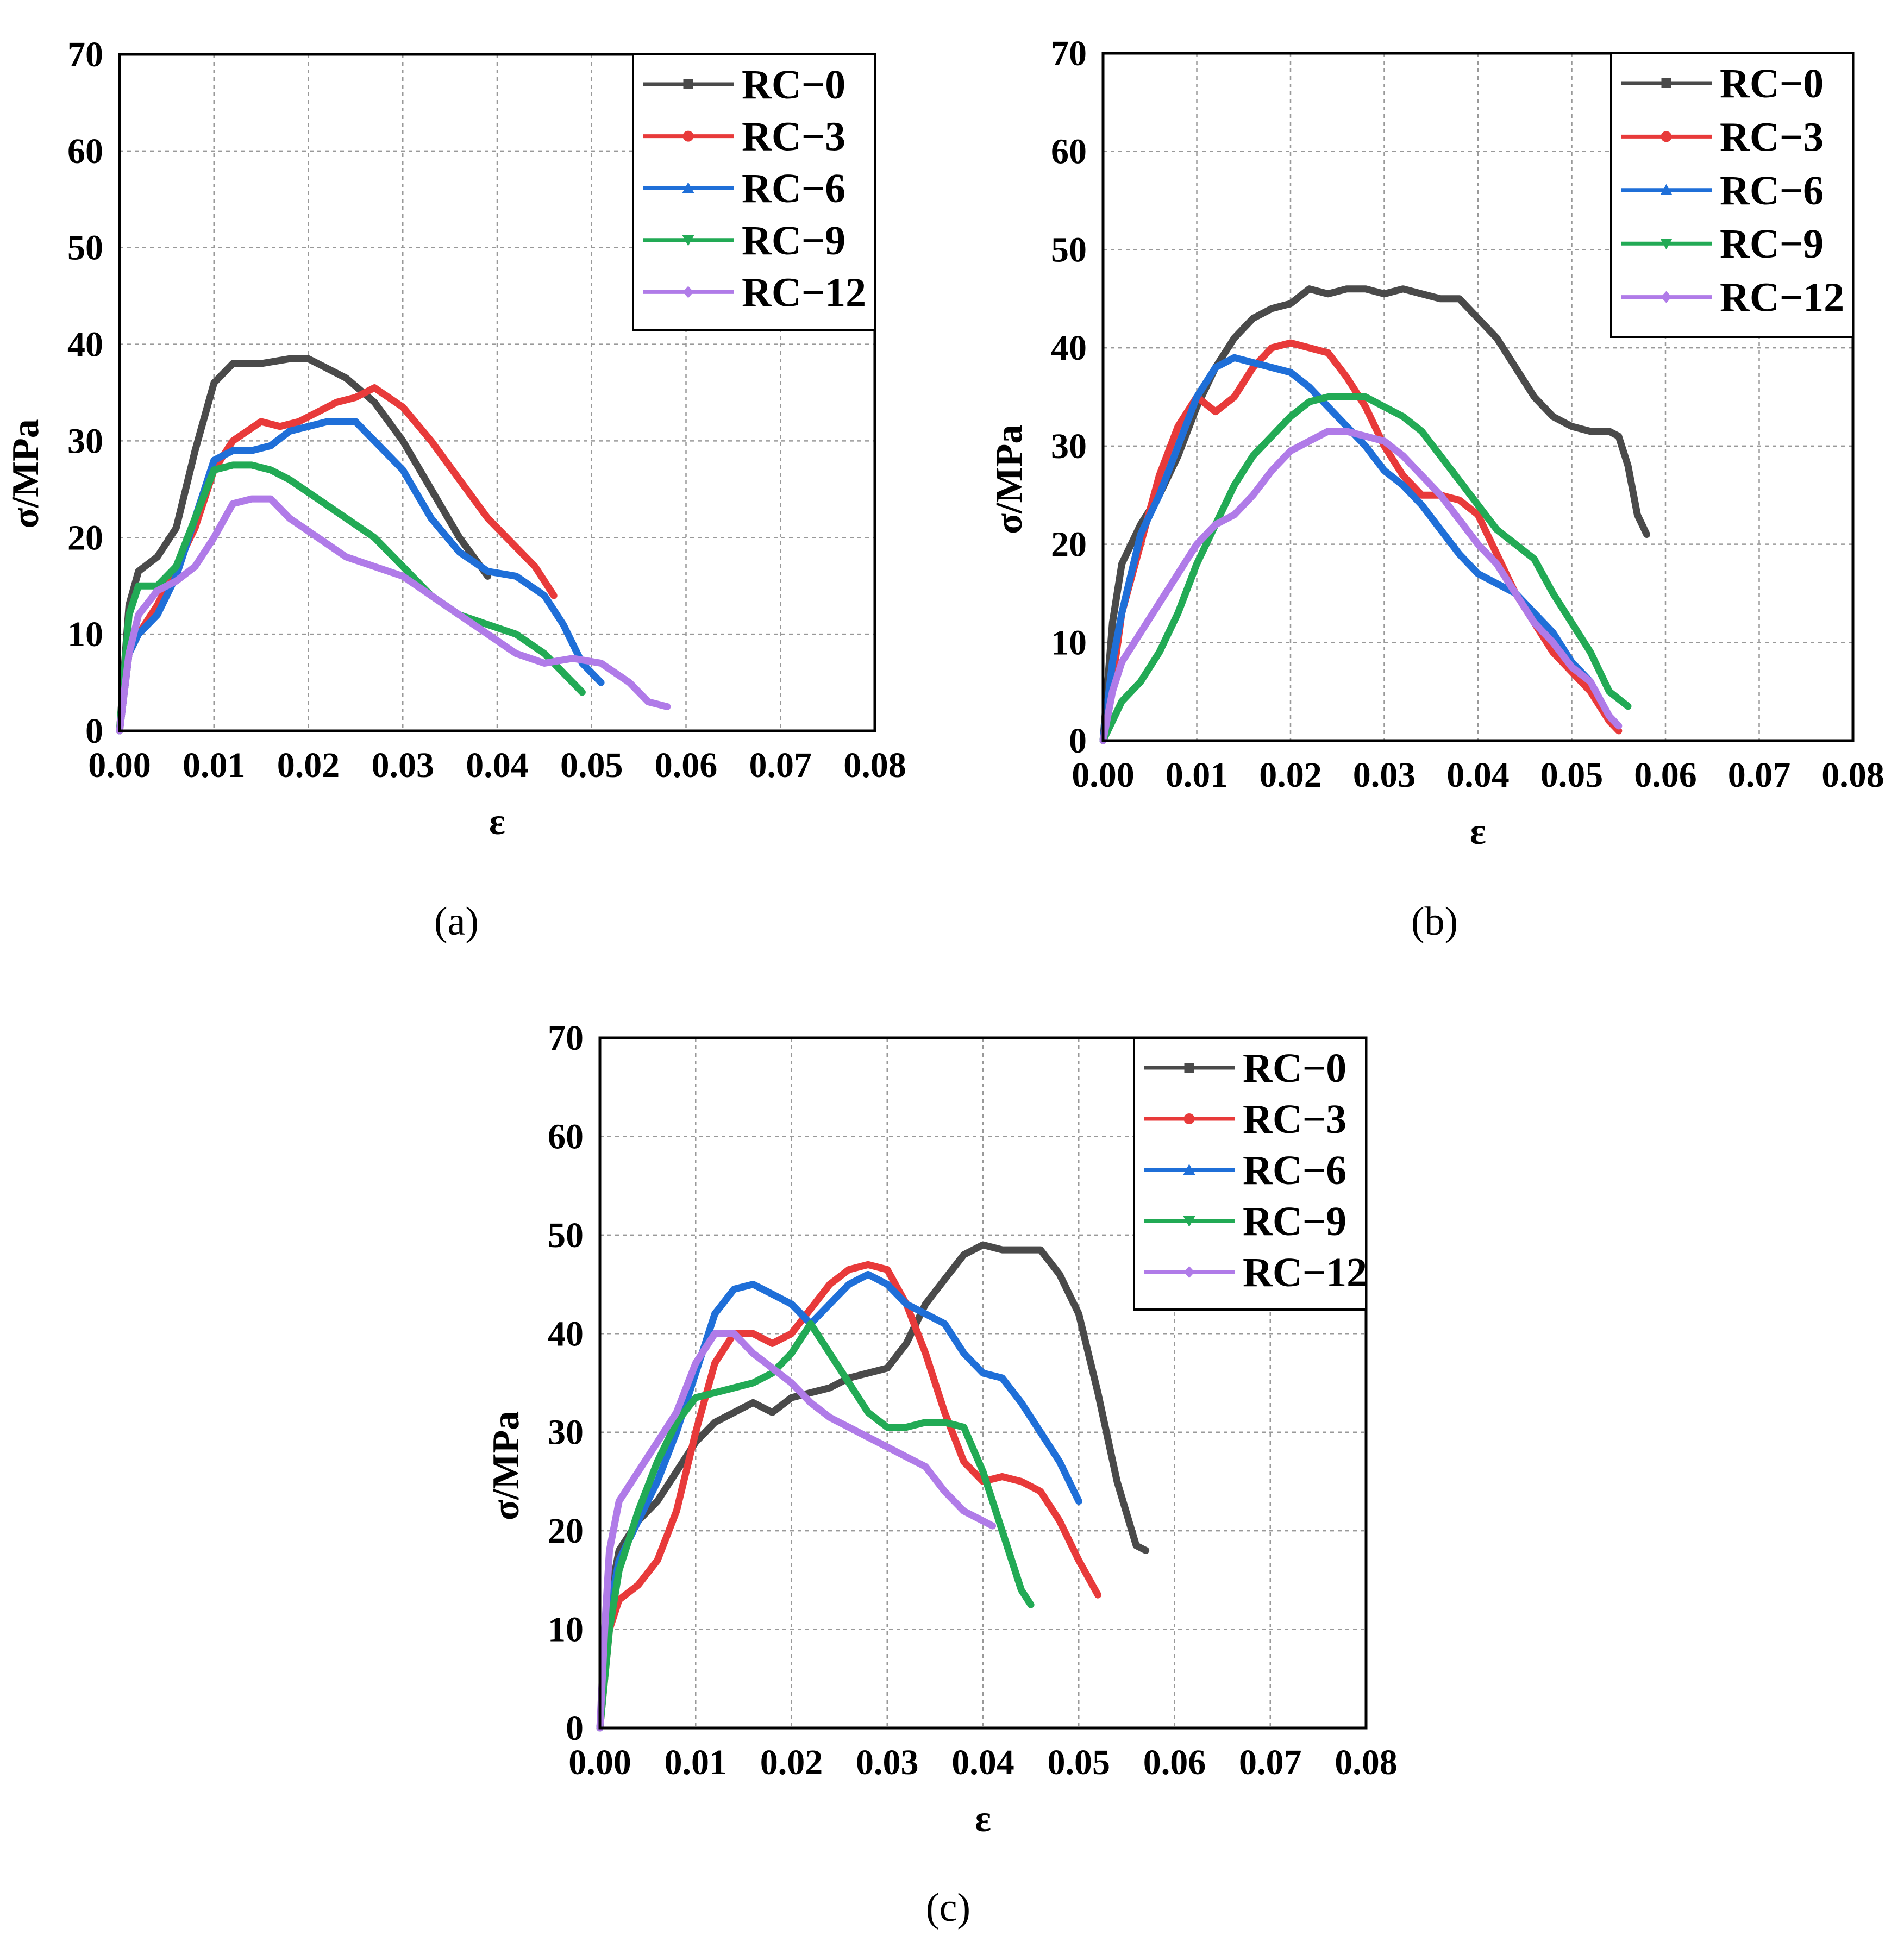 The image size is (1904, 1954). Describe the element at coordinates (1434, 921) in the screenshot. I see `panel-caption: (b)` at that location.